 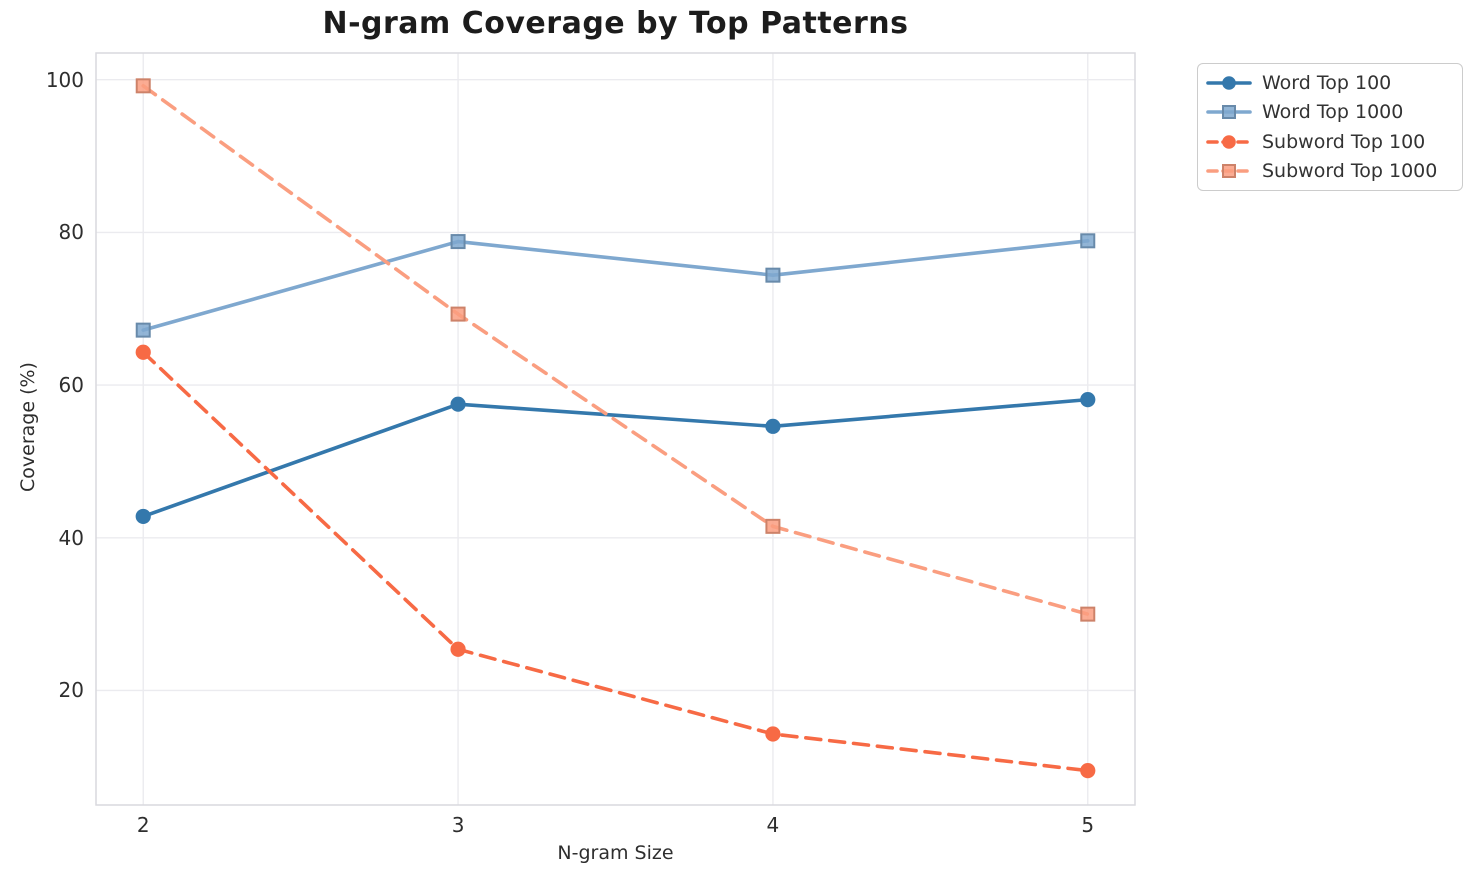 I want to click on legend-entry-subword-top-100: Subword Top 100, so click(x=1329, y=141).